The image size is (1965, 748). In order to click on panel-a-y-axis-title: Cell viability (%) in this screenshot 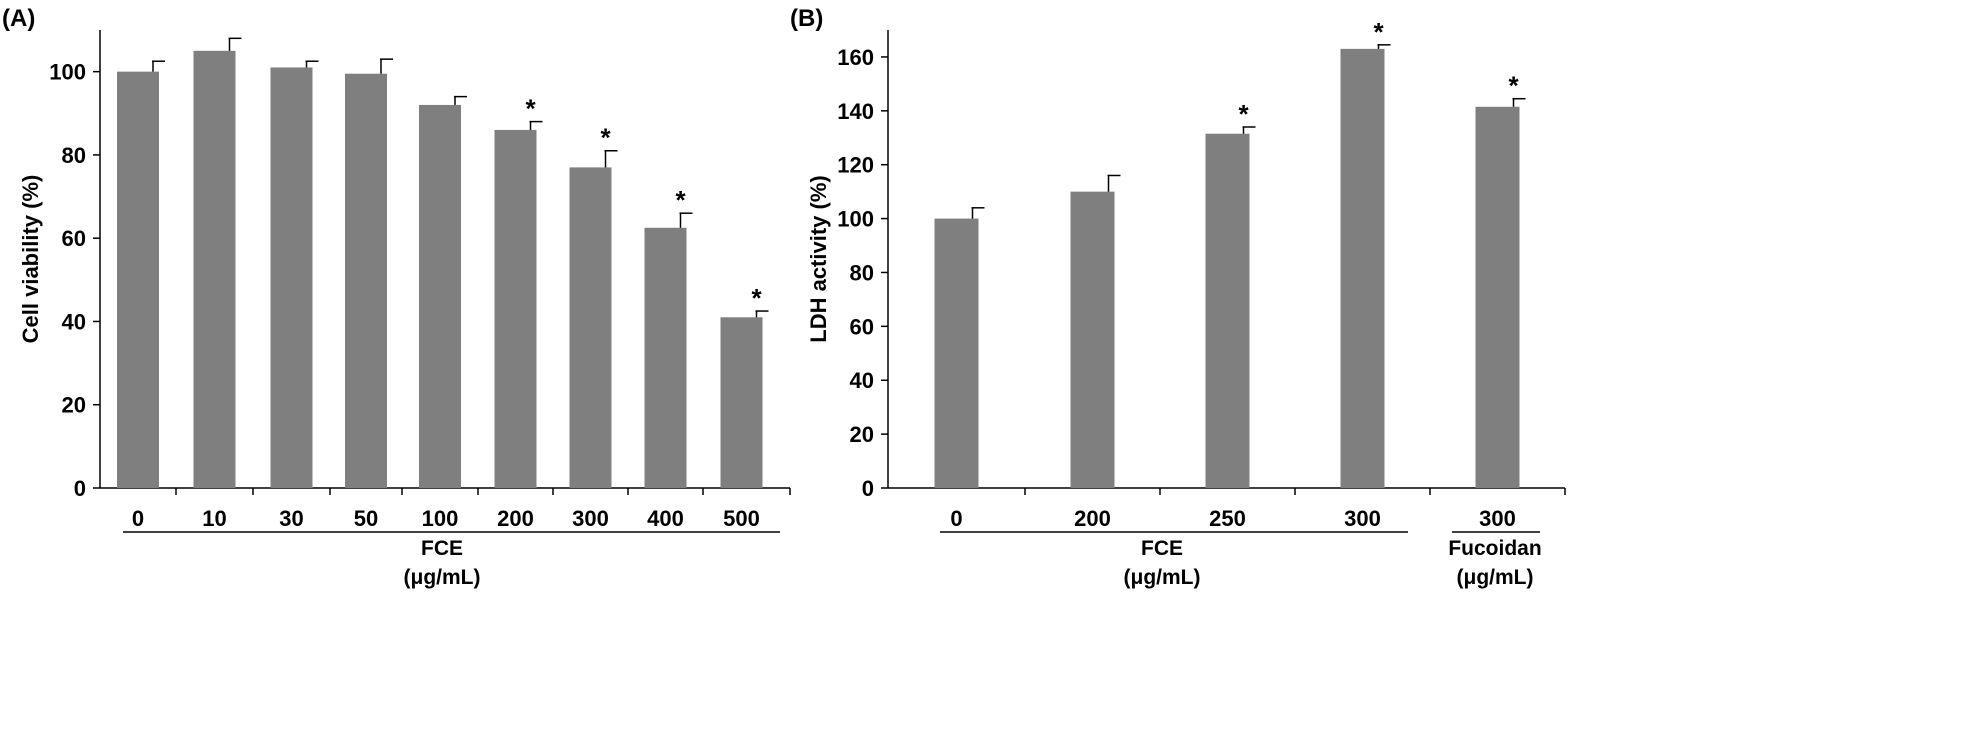, I will do `click(30, 259)`.